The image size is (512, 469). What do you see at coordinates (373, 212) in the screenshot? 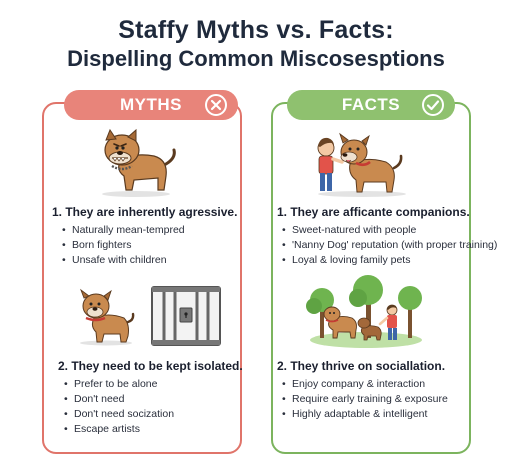
I see `fact-1-heading: 1. They are afficante companions.` at bounding box center [373, 212].